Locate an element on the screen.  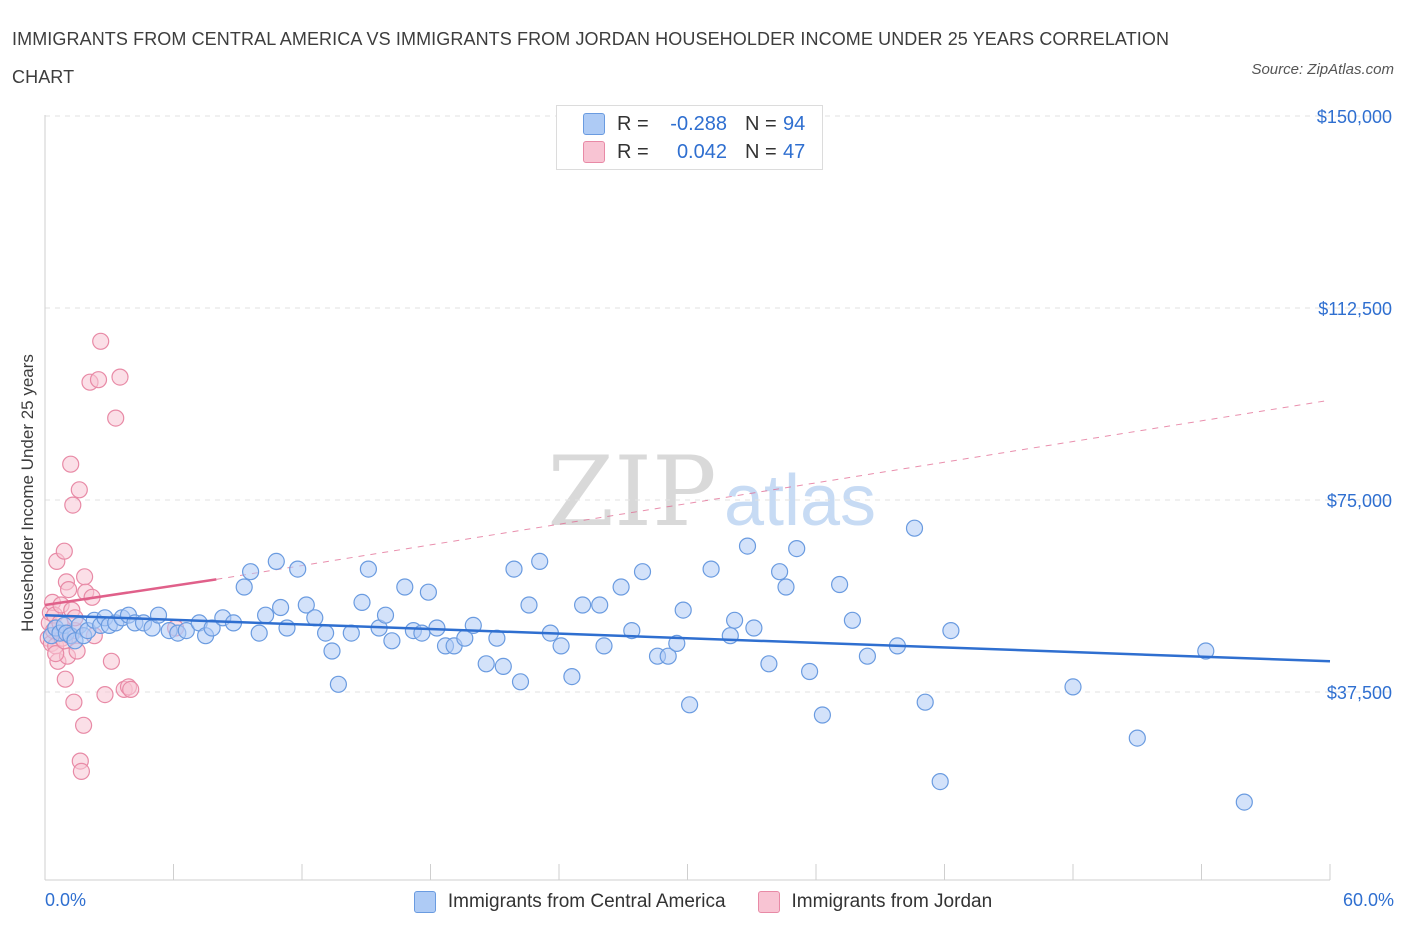
legend-swatch-jordan is located at coordinates (594, 152).